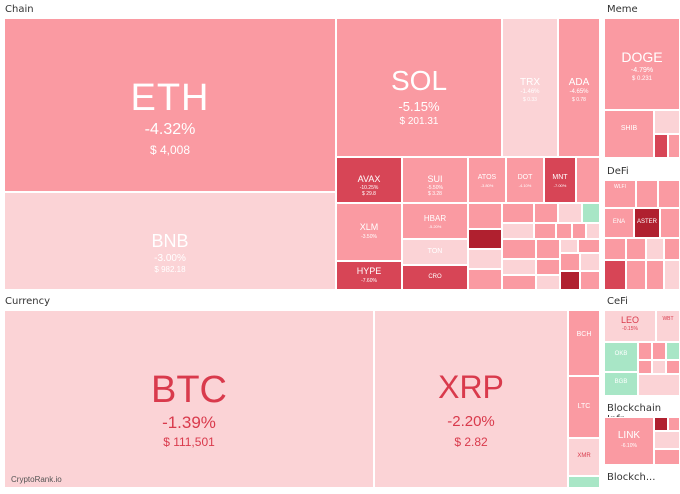  Describe the element at coordinates (530, 87) in the screenshot. I see `tile-trx: TRX -1.46% $ 0.33` at that location.